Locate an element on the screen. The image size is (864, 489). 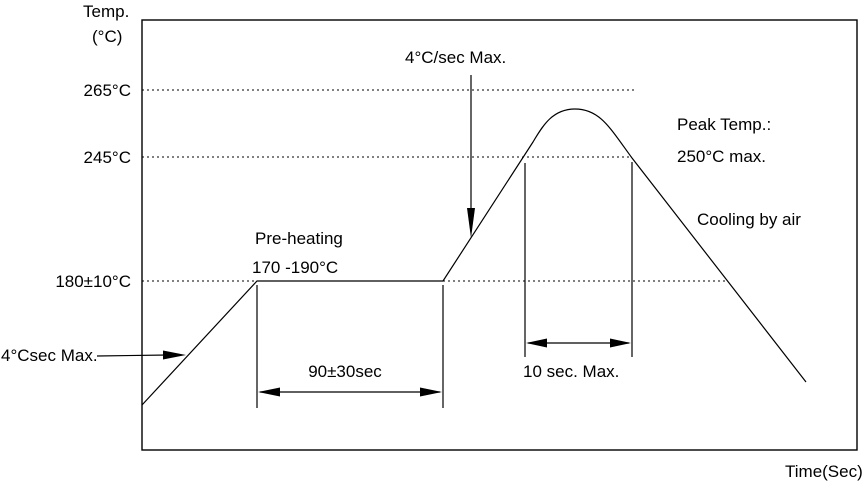
y-axis-title: Temp. is located at coordinates (106, 11).